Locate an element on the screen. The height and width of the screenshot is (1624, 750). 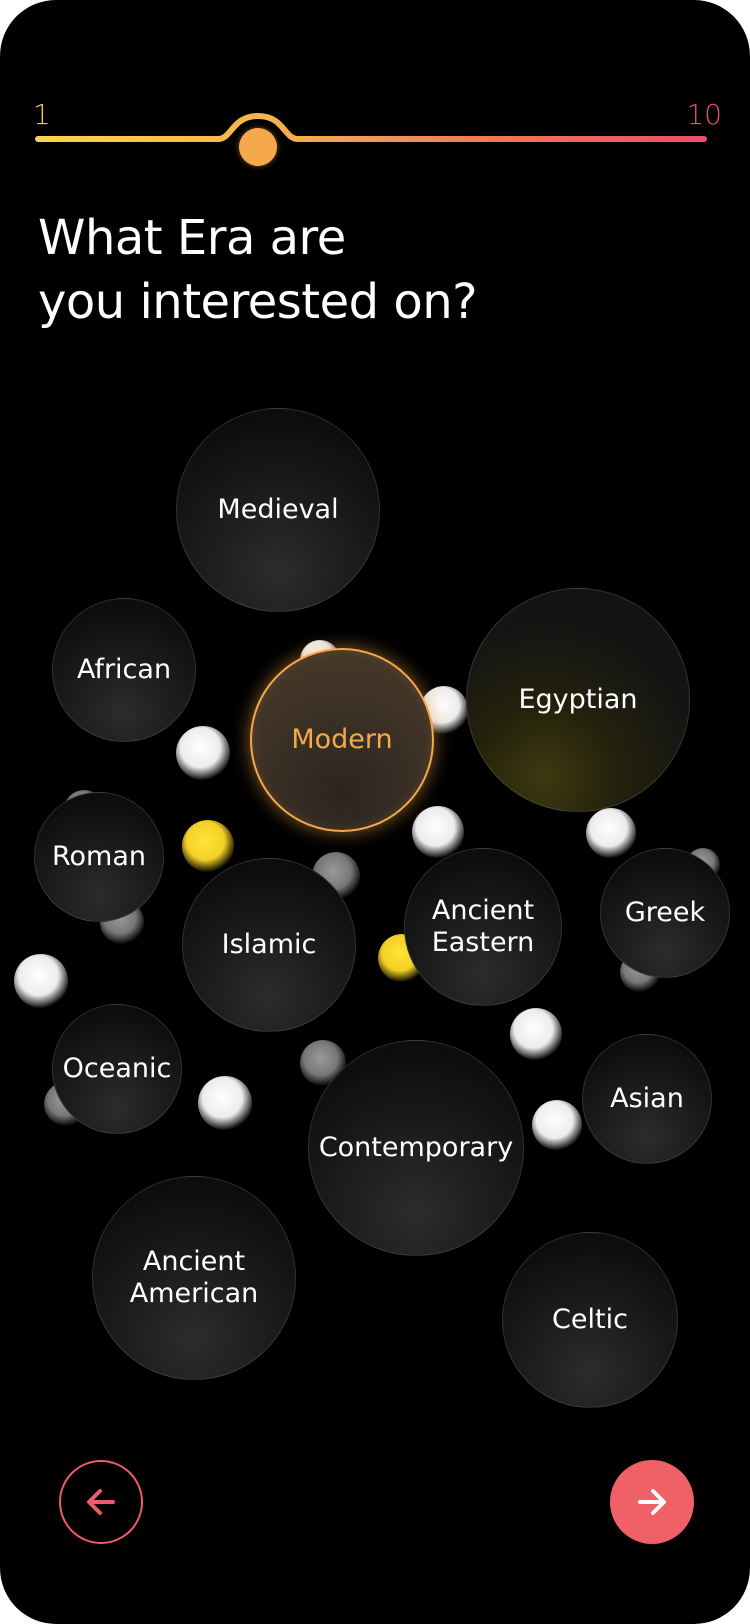
era-bubble-medieval: Medieval is located at coordinates (278, 510).